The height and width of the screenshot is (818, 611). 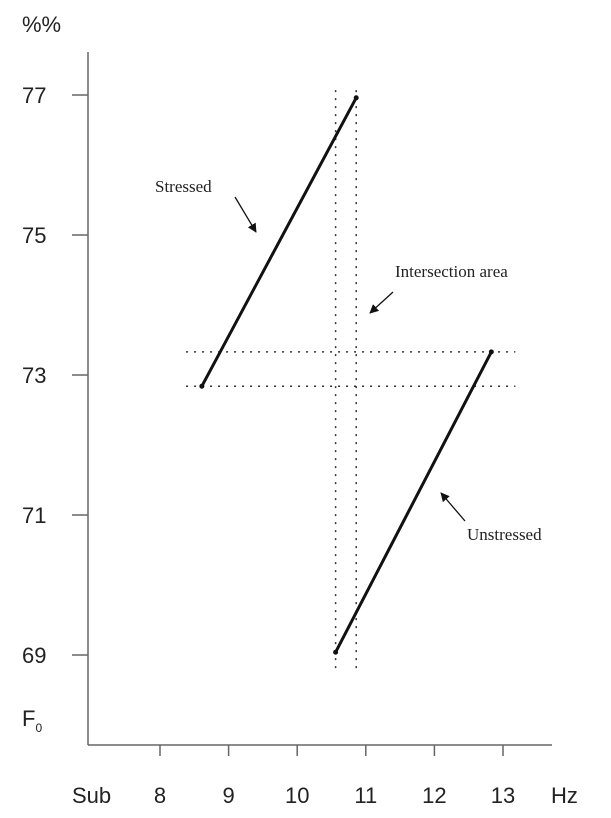 I want to click on y-axis-label: %%, so click(x=41, y=24).